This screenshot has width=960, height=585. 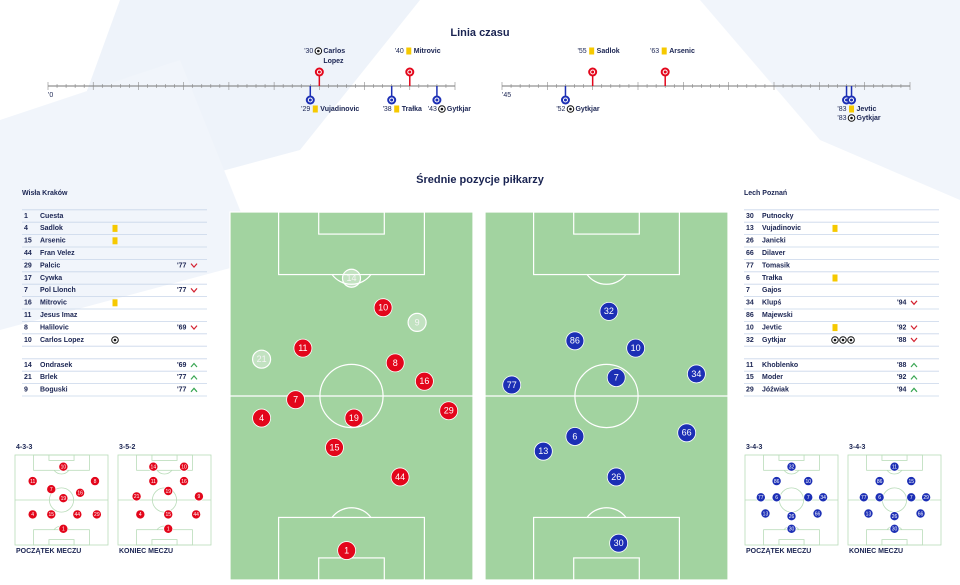 What do you see at coordinates (26, 216) in the screenshot?
I see `player-number: 1` at bounding box center [26, 216].